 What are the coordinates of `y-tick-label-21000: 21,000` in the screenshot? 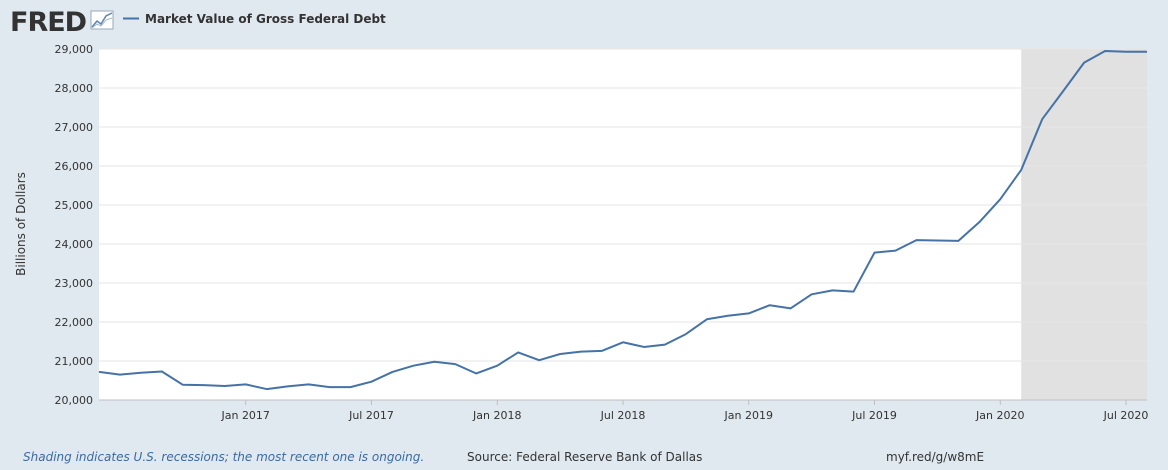 It's located at (74, 361).